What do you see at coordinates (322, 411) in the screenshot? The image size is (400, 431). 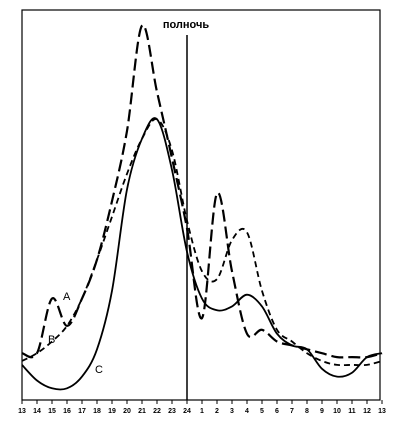 I see `x-tick-label: 9` at bounding box center [322, 411].